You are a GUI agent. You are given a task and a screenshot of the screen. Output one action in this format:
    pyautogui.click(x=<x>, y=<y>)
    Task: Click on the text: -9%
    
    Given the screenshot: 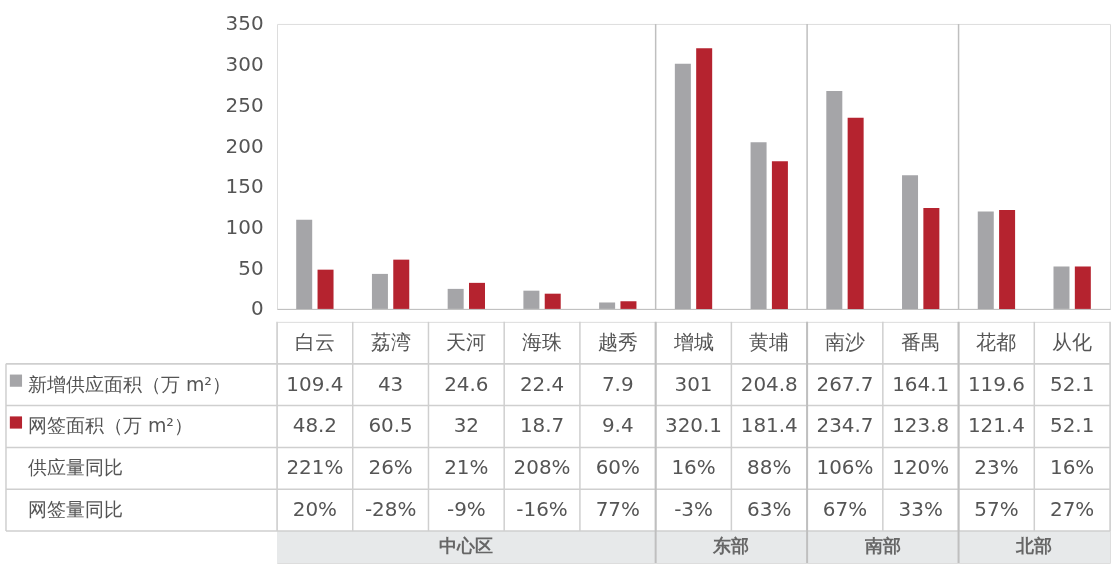 What is the action you would take?
    pyautogui.click(x=466, y=510)
    